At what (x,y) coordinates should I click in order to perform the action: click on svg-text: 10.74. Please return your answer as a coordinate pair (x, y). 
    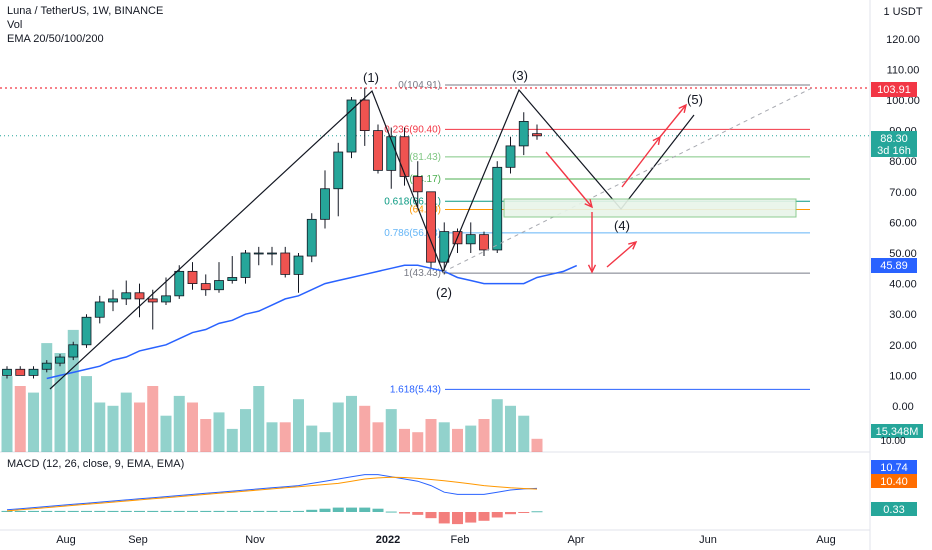
    Looking at the image, I should click on (894, 468).